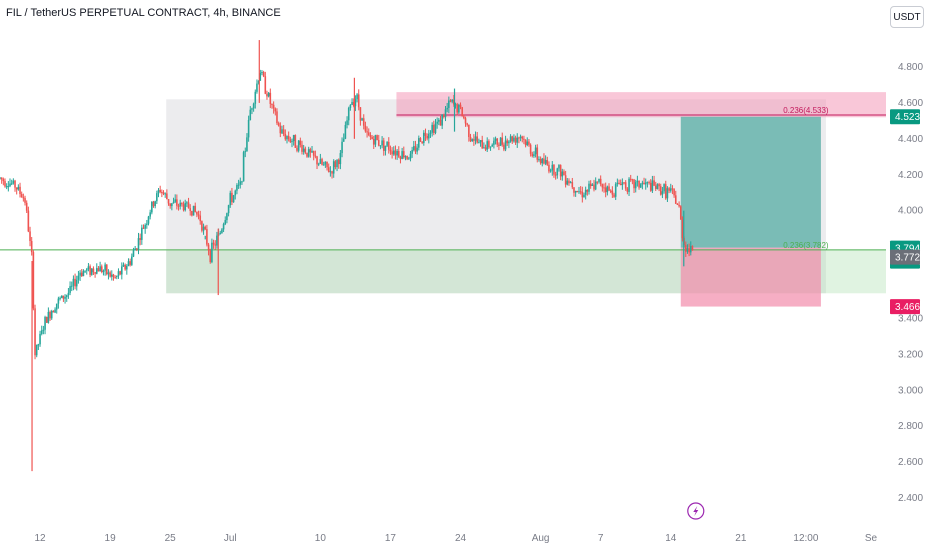  Describe the element at coordinates (750, 182) in the screenshot. I see `target-box` at that location.